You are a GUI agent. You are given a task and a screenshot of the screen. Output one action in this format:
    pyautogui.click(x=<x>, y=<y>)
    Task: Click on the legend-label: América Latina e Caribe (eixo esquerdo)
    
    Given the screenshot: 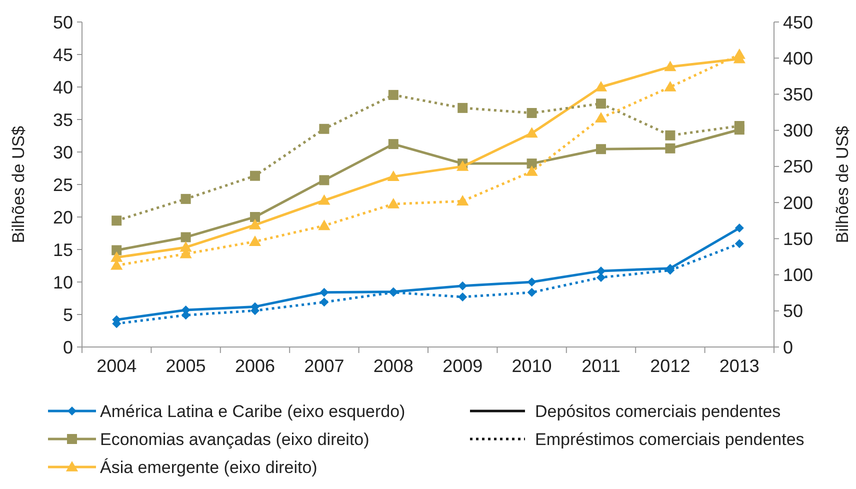 What is the action you would take?
    pyautogui.click(x=253, y=411)
    